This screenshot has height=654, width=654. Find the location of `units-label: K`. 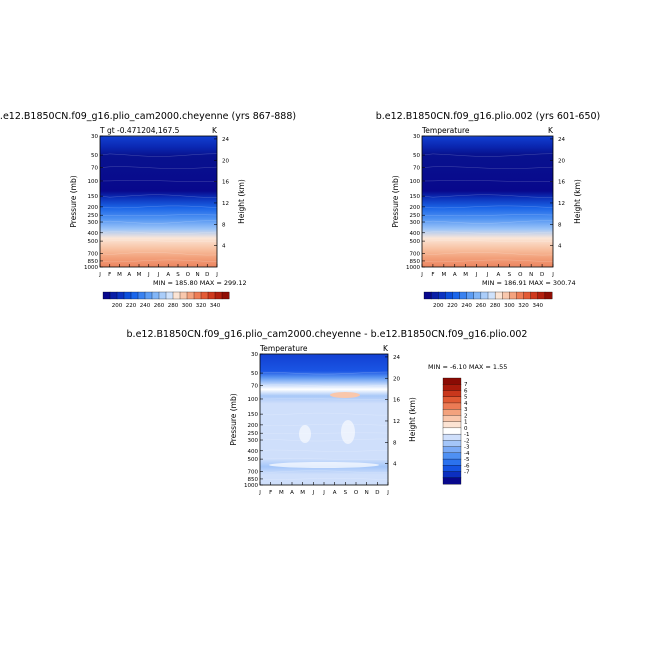

units-label: K is located at coordinates (386, 348).